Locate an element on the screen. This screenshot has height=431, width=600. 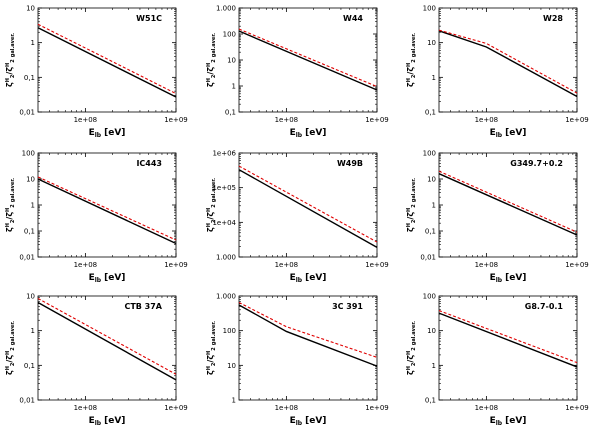
panel-title: W49B is located at coordinates (350, 163).